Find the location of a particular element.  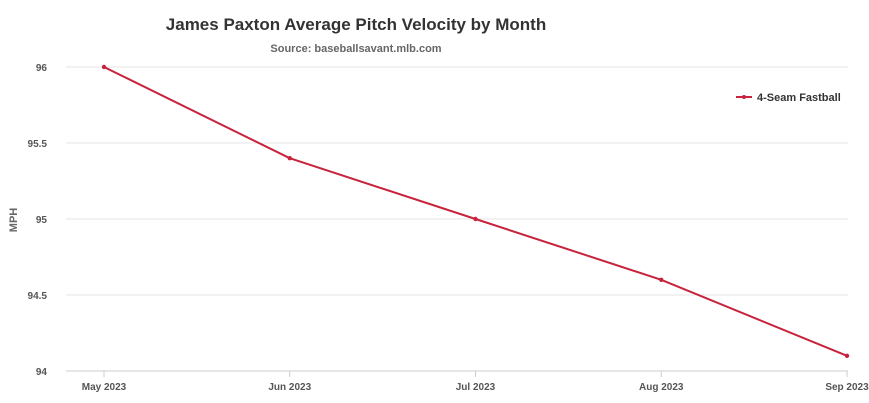

x-tick-label: Sep 2023 is located at coordinates (847, 387).